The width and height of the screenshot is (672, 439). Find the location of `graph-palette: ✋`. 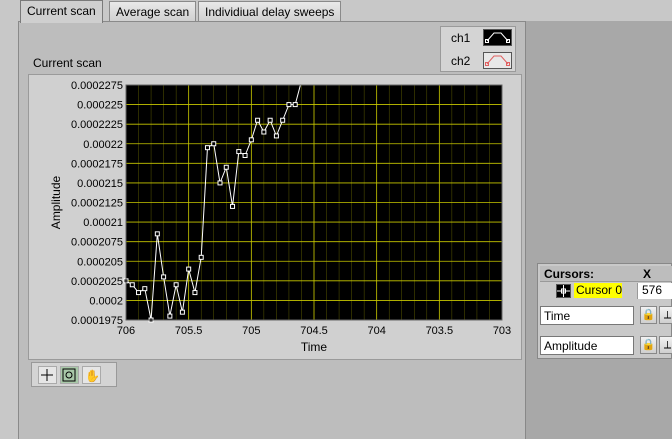

graph-palette: ✋ is located at coordinates (74, 374).